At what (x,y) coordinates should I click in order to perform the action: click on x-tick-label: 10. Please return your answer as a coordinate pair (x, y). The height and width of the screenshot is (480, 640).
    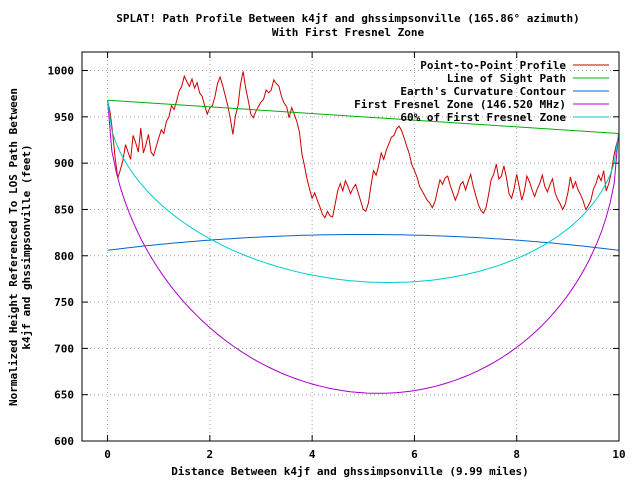
    Looking at the image, I should click on (618, 454).